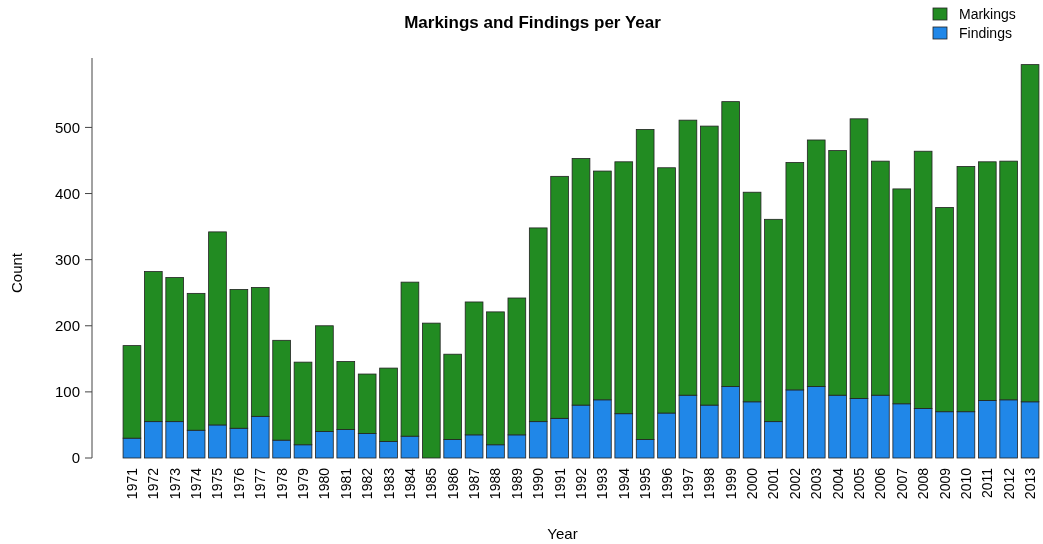 The image size is (1043, 544). I want to click on x-tick-label: 1975, so click(217, 483).